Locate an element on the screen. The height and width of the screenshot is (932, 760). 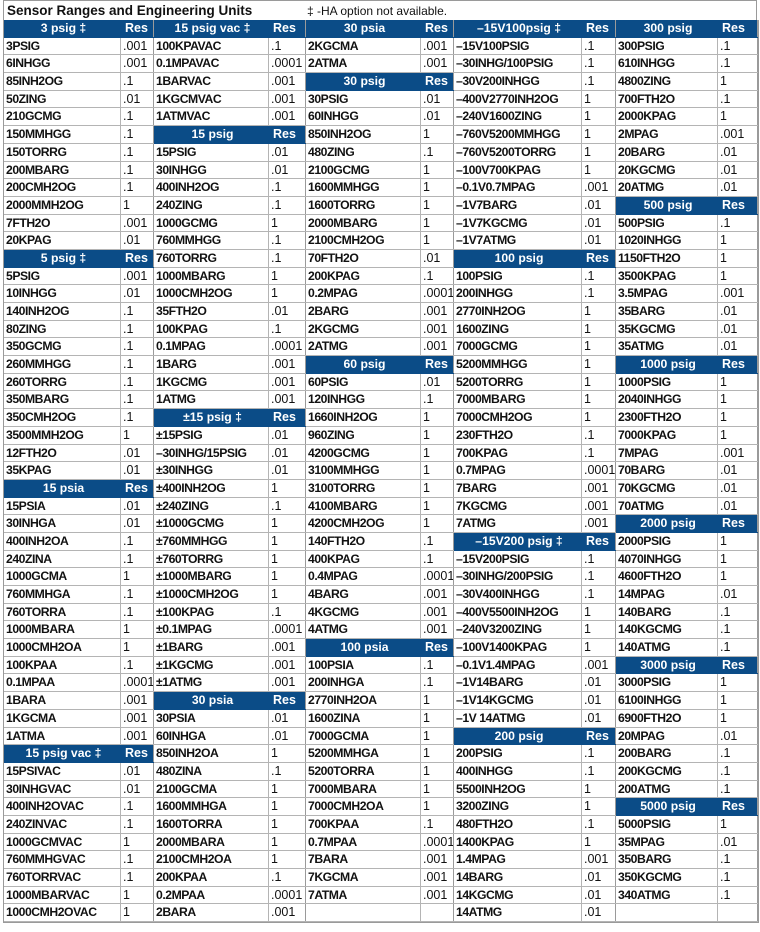
unit-code: 200BARG is located at coordinates (667, 753).